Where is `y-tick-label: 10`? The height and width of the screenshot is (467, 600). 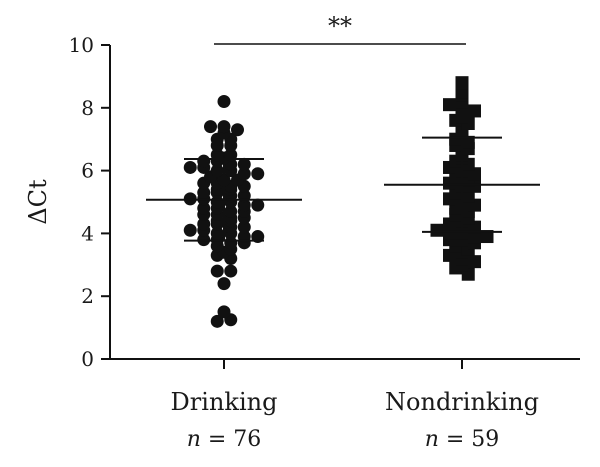
y-tick-label: 10 is located at coordinates (81, 45).